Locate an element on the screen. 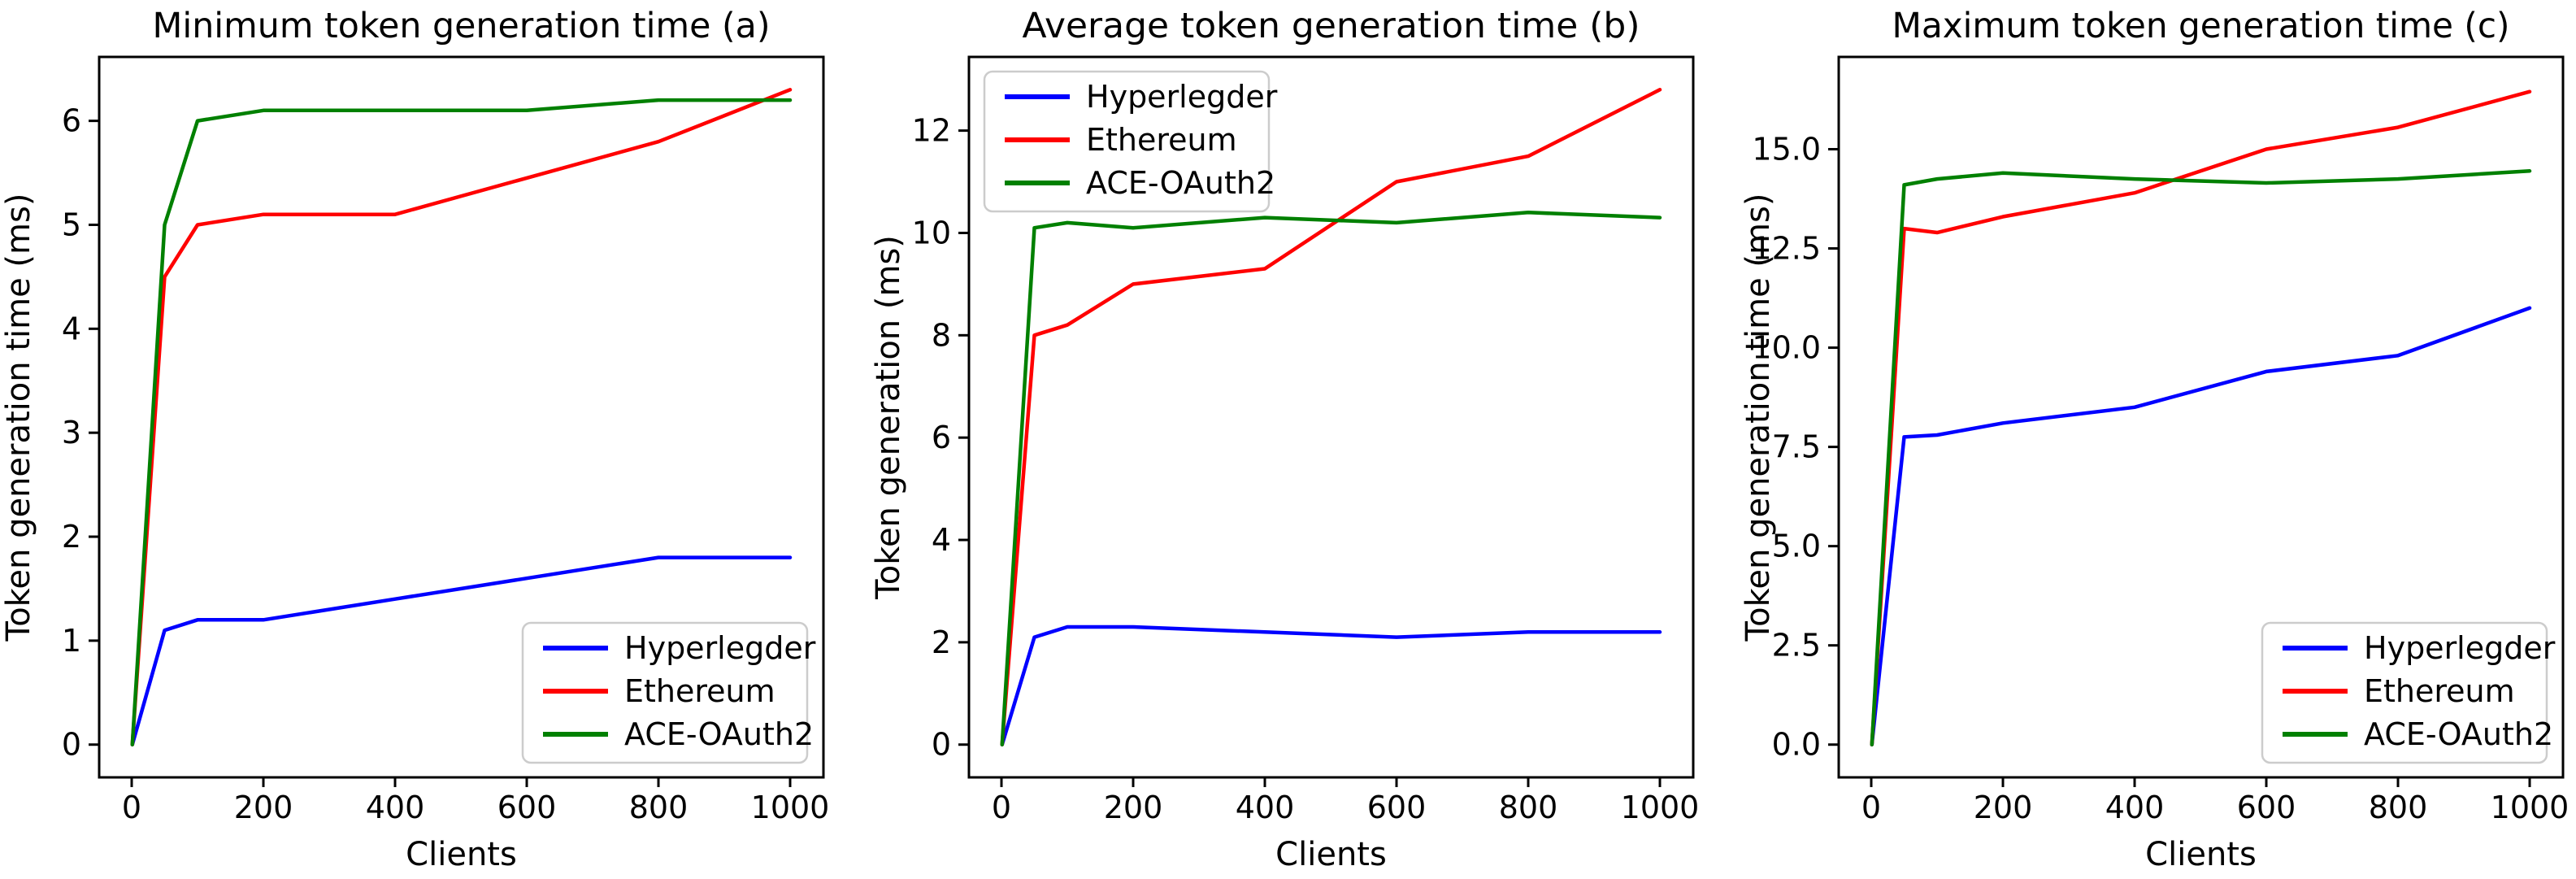 The width and height of the screenshot is (2576, 879). y-tick-label: 12 is located at coordinates (931, 131).